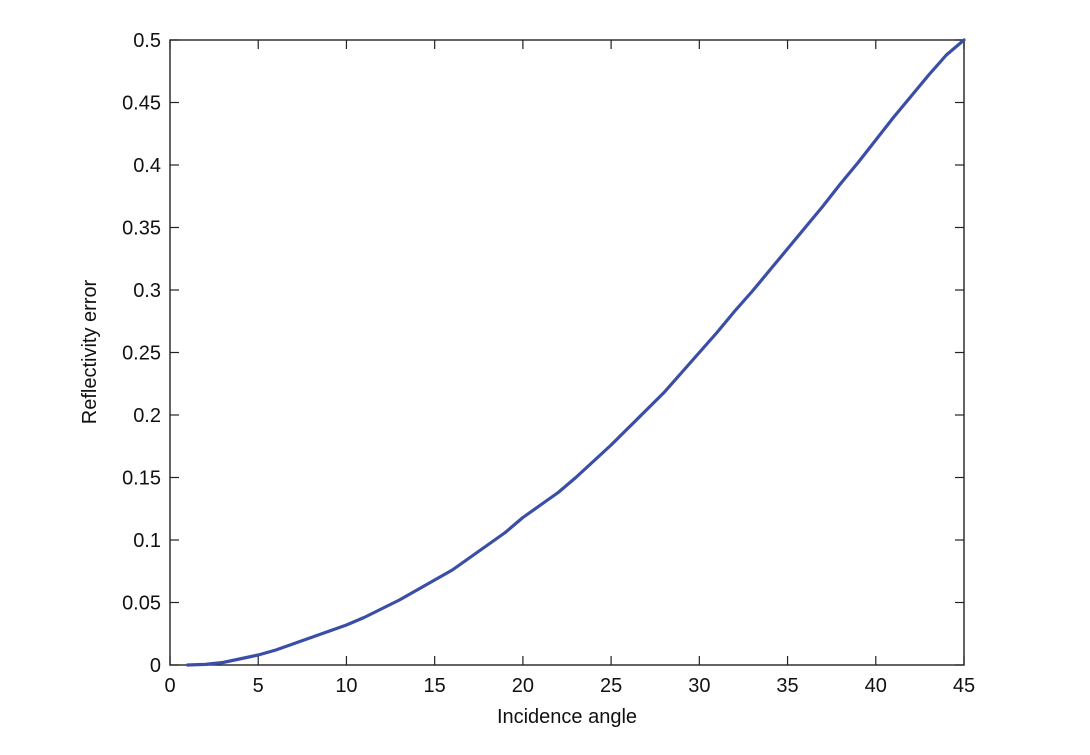  Describe the element at coordinates (169, 686) in the screenshot. I see `x-tick-label: 0` at that location.